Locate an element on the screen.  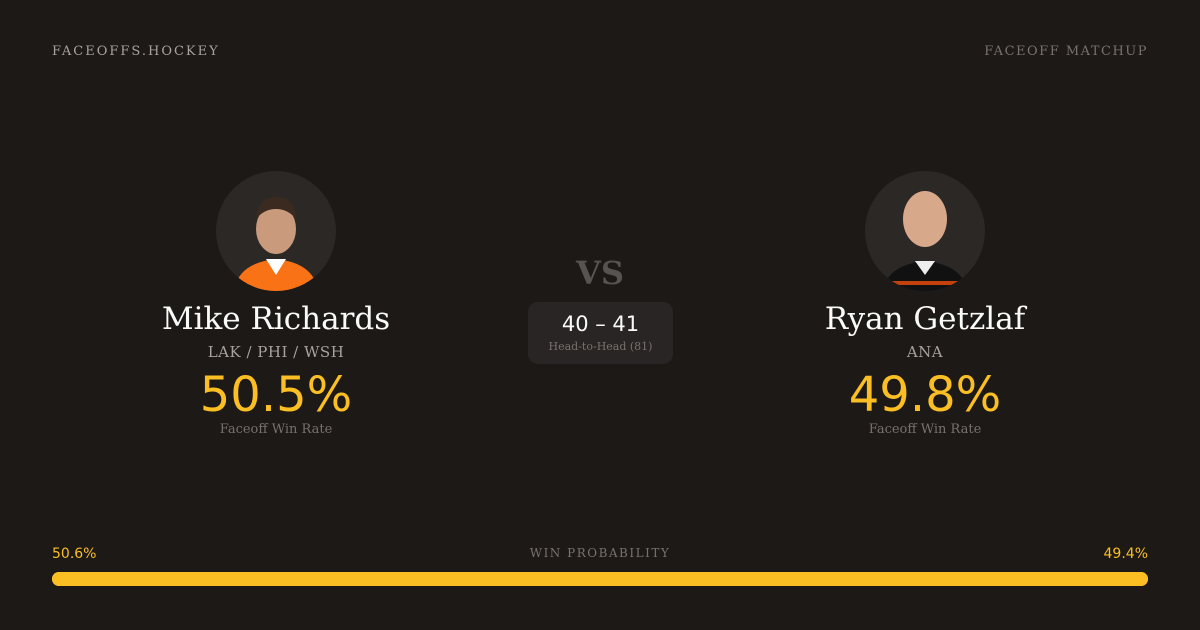
page-kind: FACEOFF MATCHUP is located at coordinates (1066, 51).